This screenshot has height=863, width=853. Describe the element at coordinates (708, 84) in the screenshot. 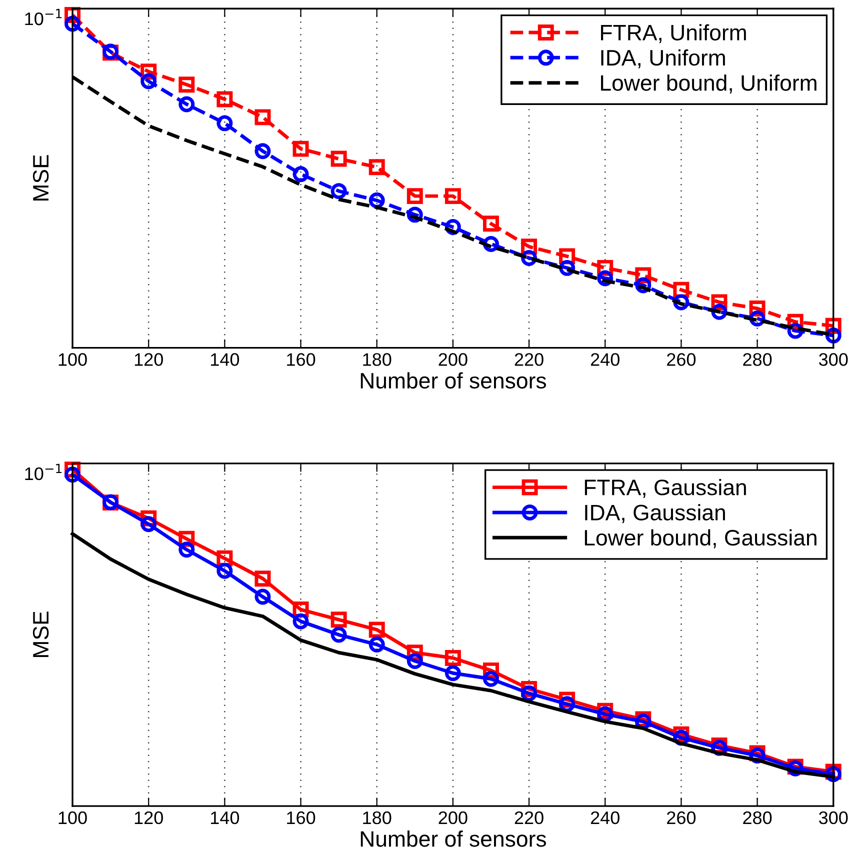

I see `legend-label: Lower bound, Uniform` at that location.